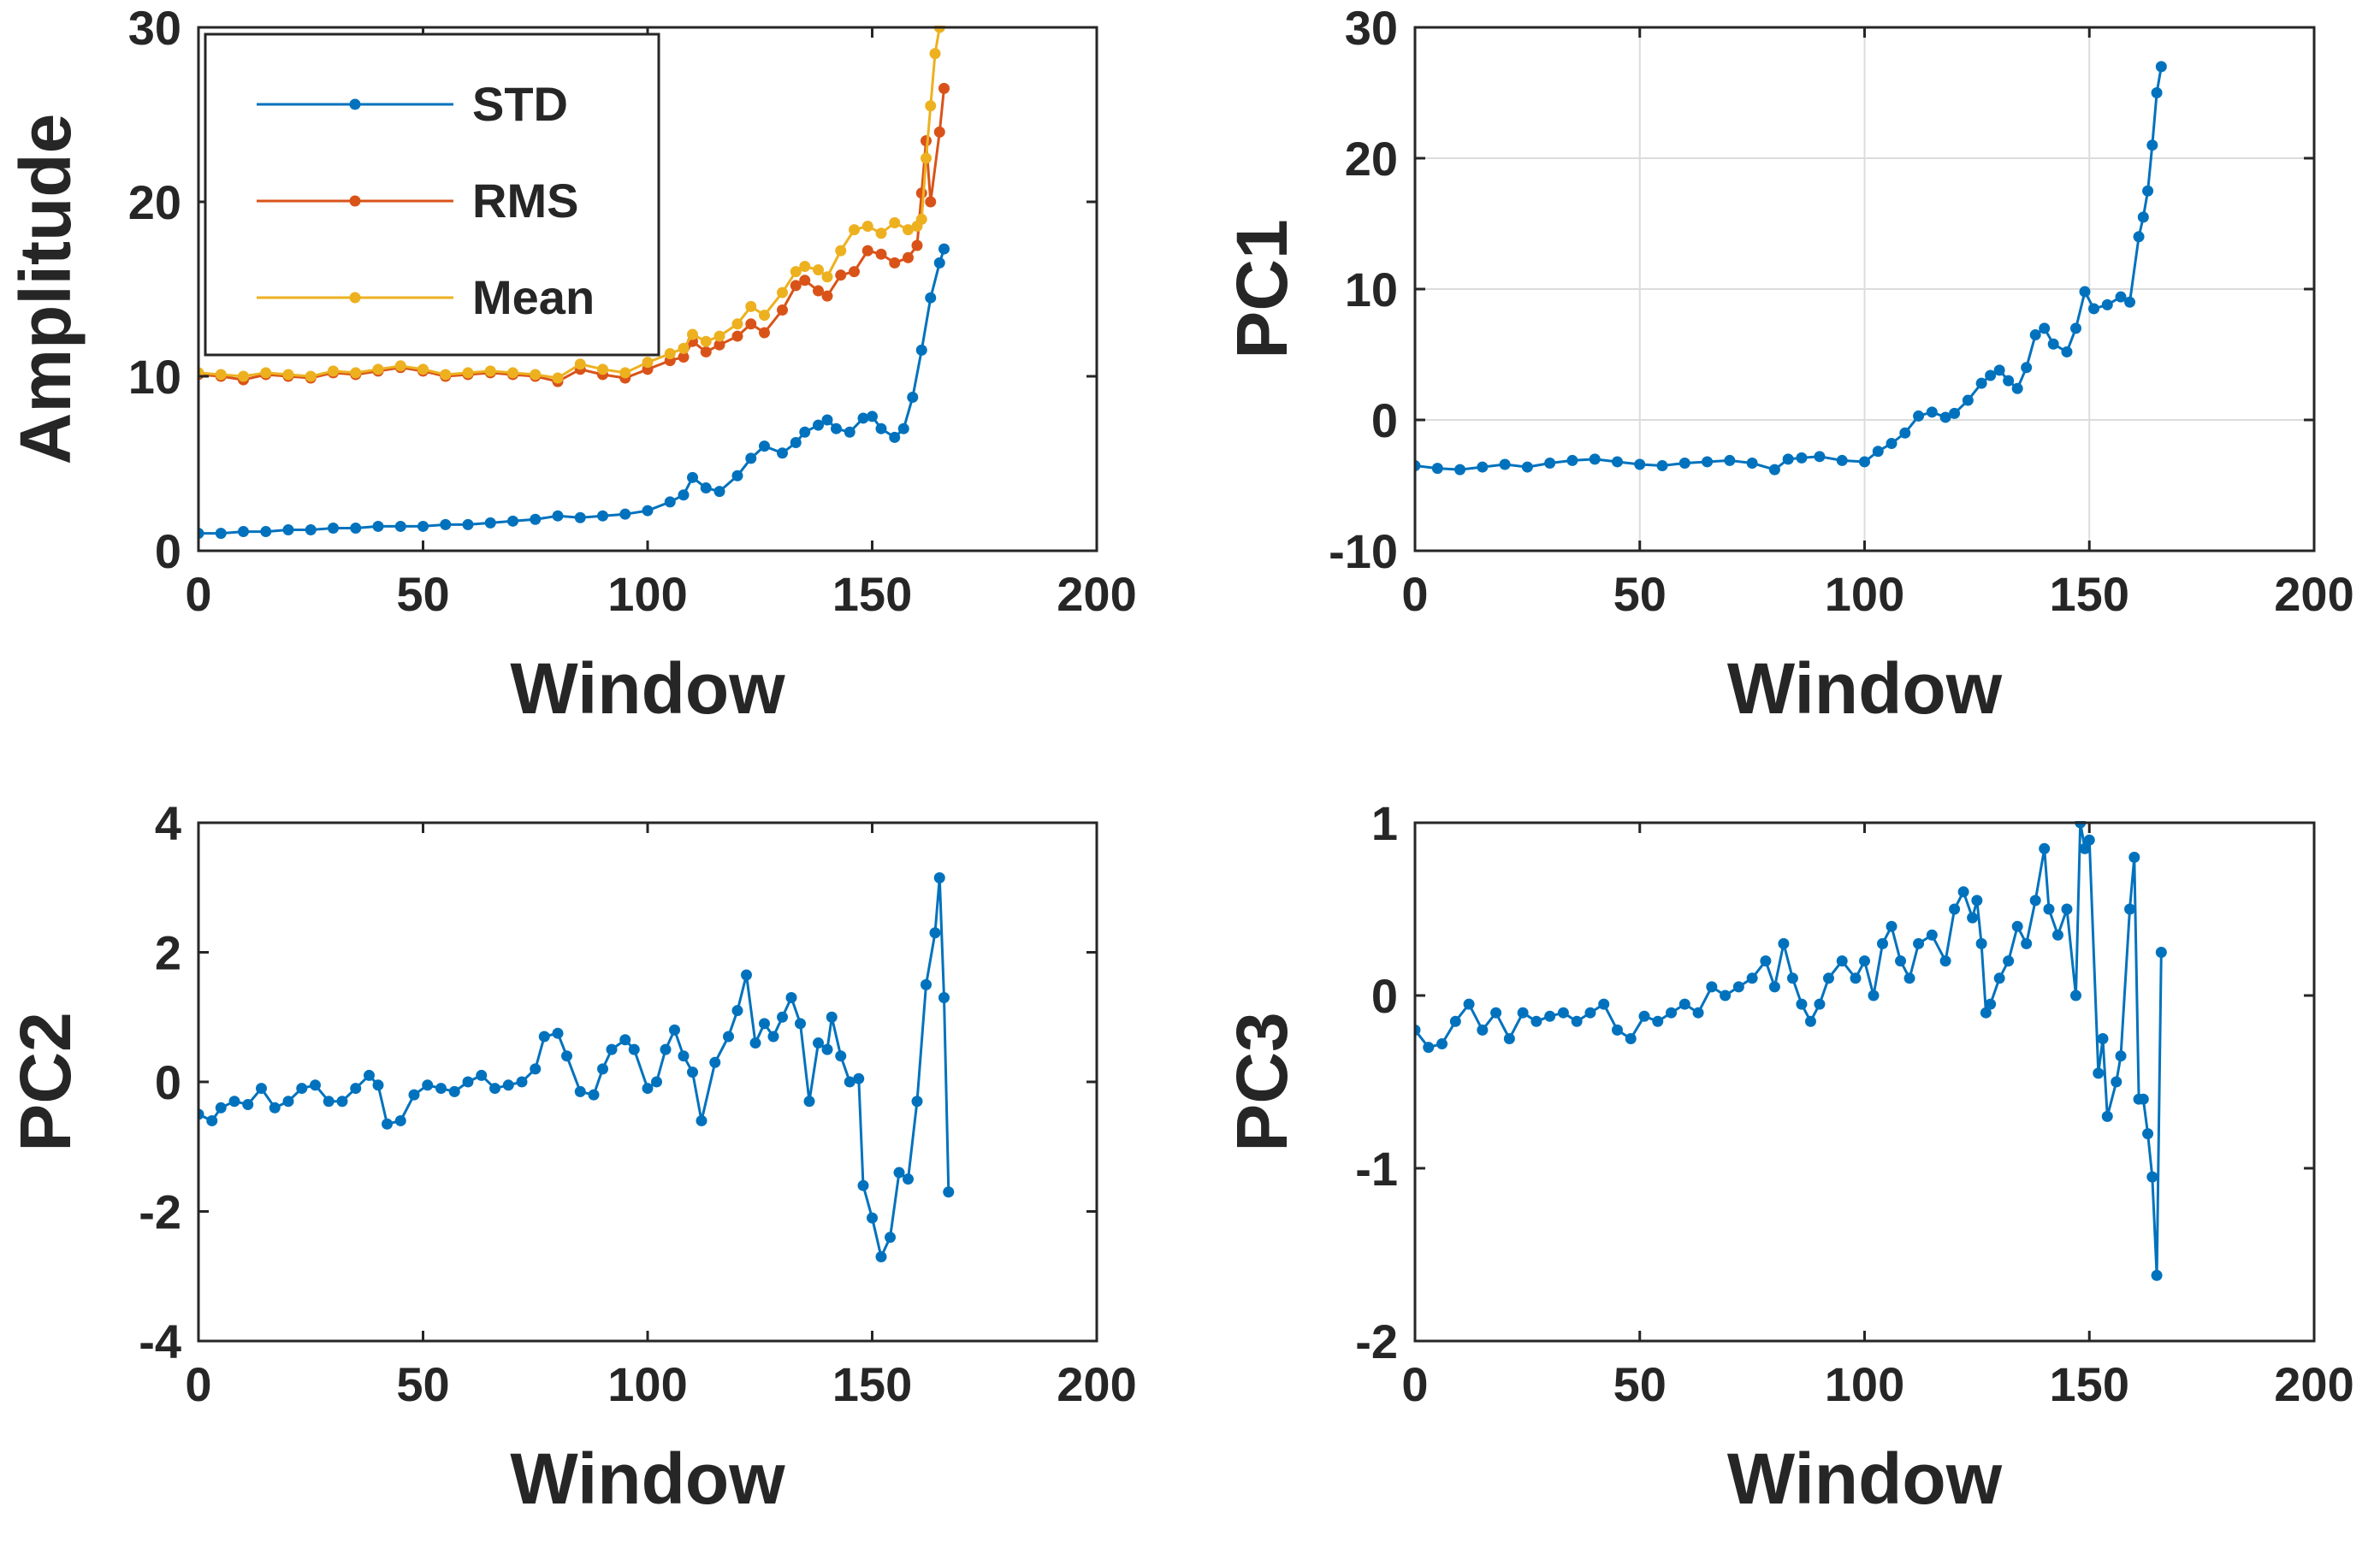  I want to click on x-tick-label: 150, so click(2090, 594).